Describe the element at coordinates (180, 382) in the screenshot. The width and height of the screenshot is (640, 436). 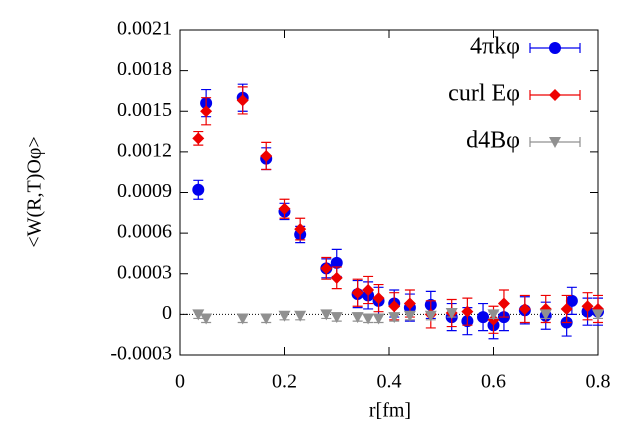
I see `x-tick-label: 0` at that location.